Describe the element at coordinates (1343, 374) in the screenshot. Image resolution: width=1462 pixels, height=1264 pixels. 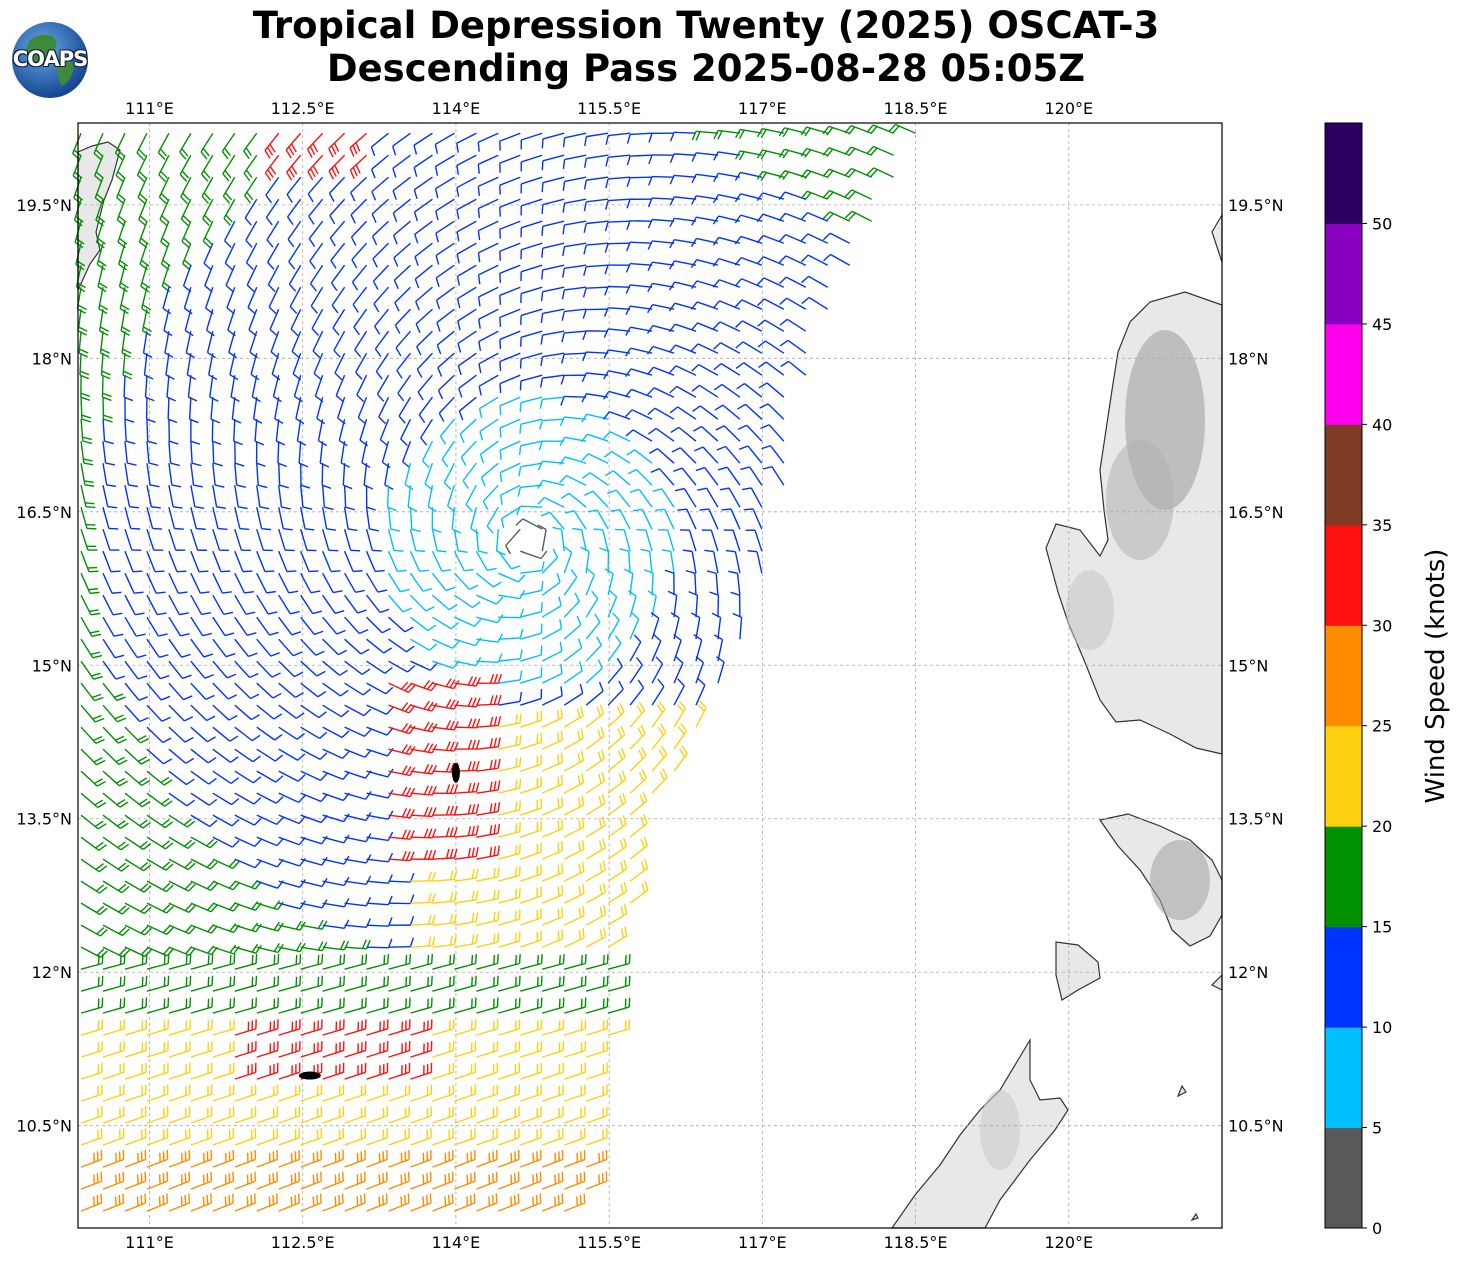
I see `colorbar-segment` at that location.